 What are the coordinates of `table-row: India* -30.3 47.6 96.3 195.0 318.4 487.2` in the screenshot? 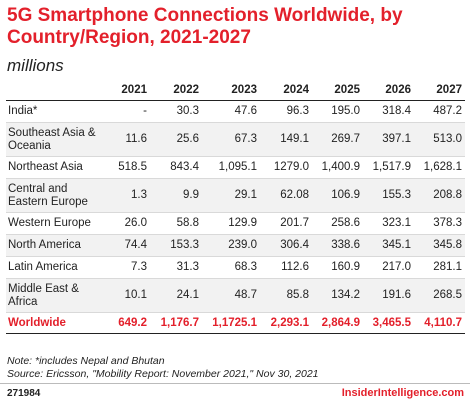 It's located at (235, 111).